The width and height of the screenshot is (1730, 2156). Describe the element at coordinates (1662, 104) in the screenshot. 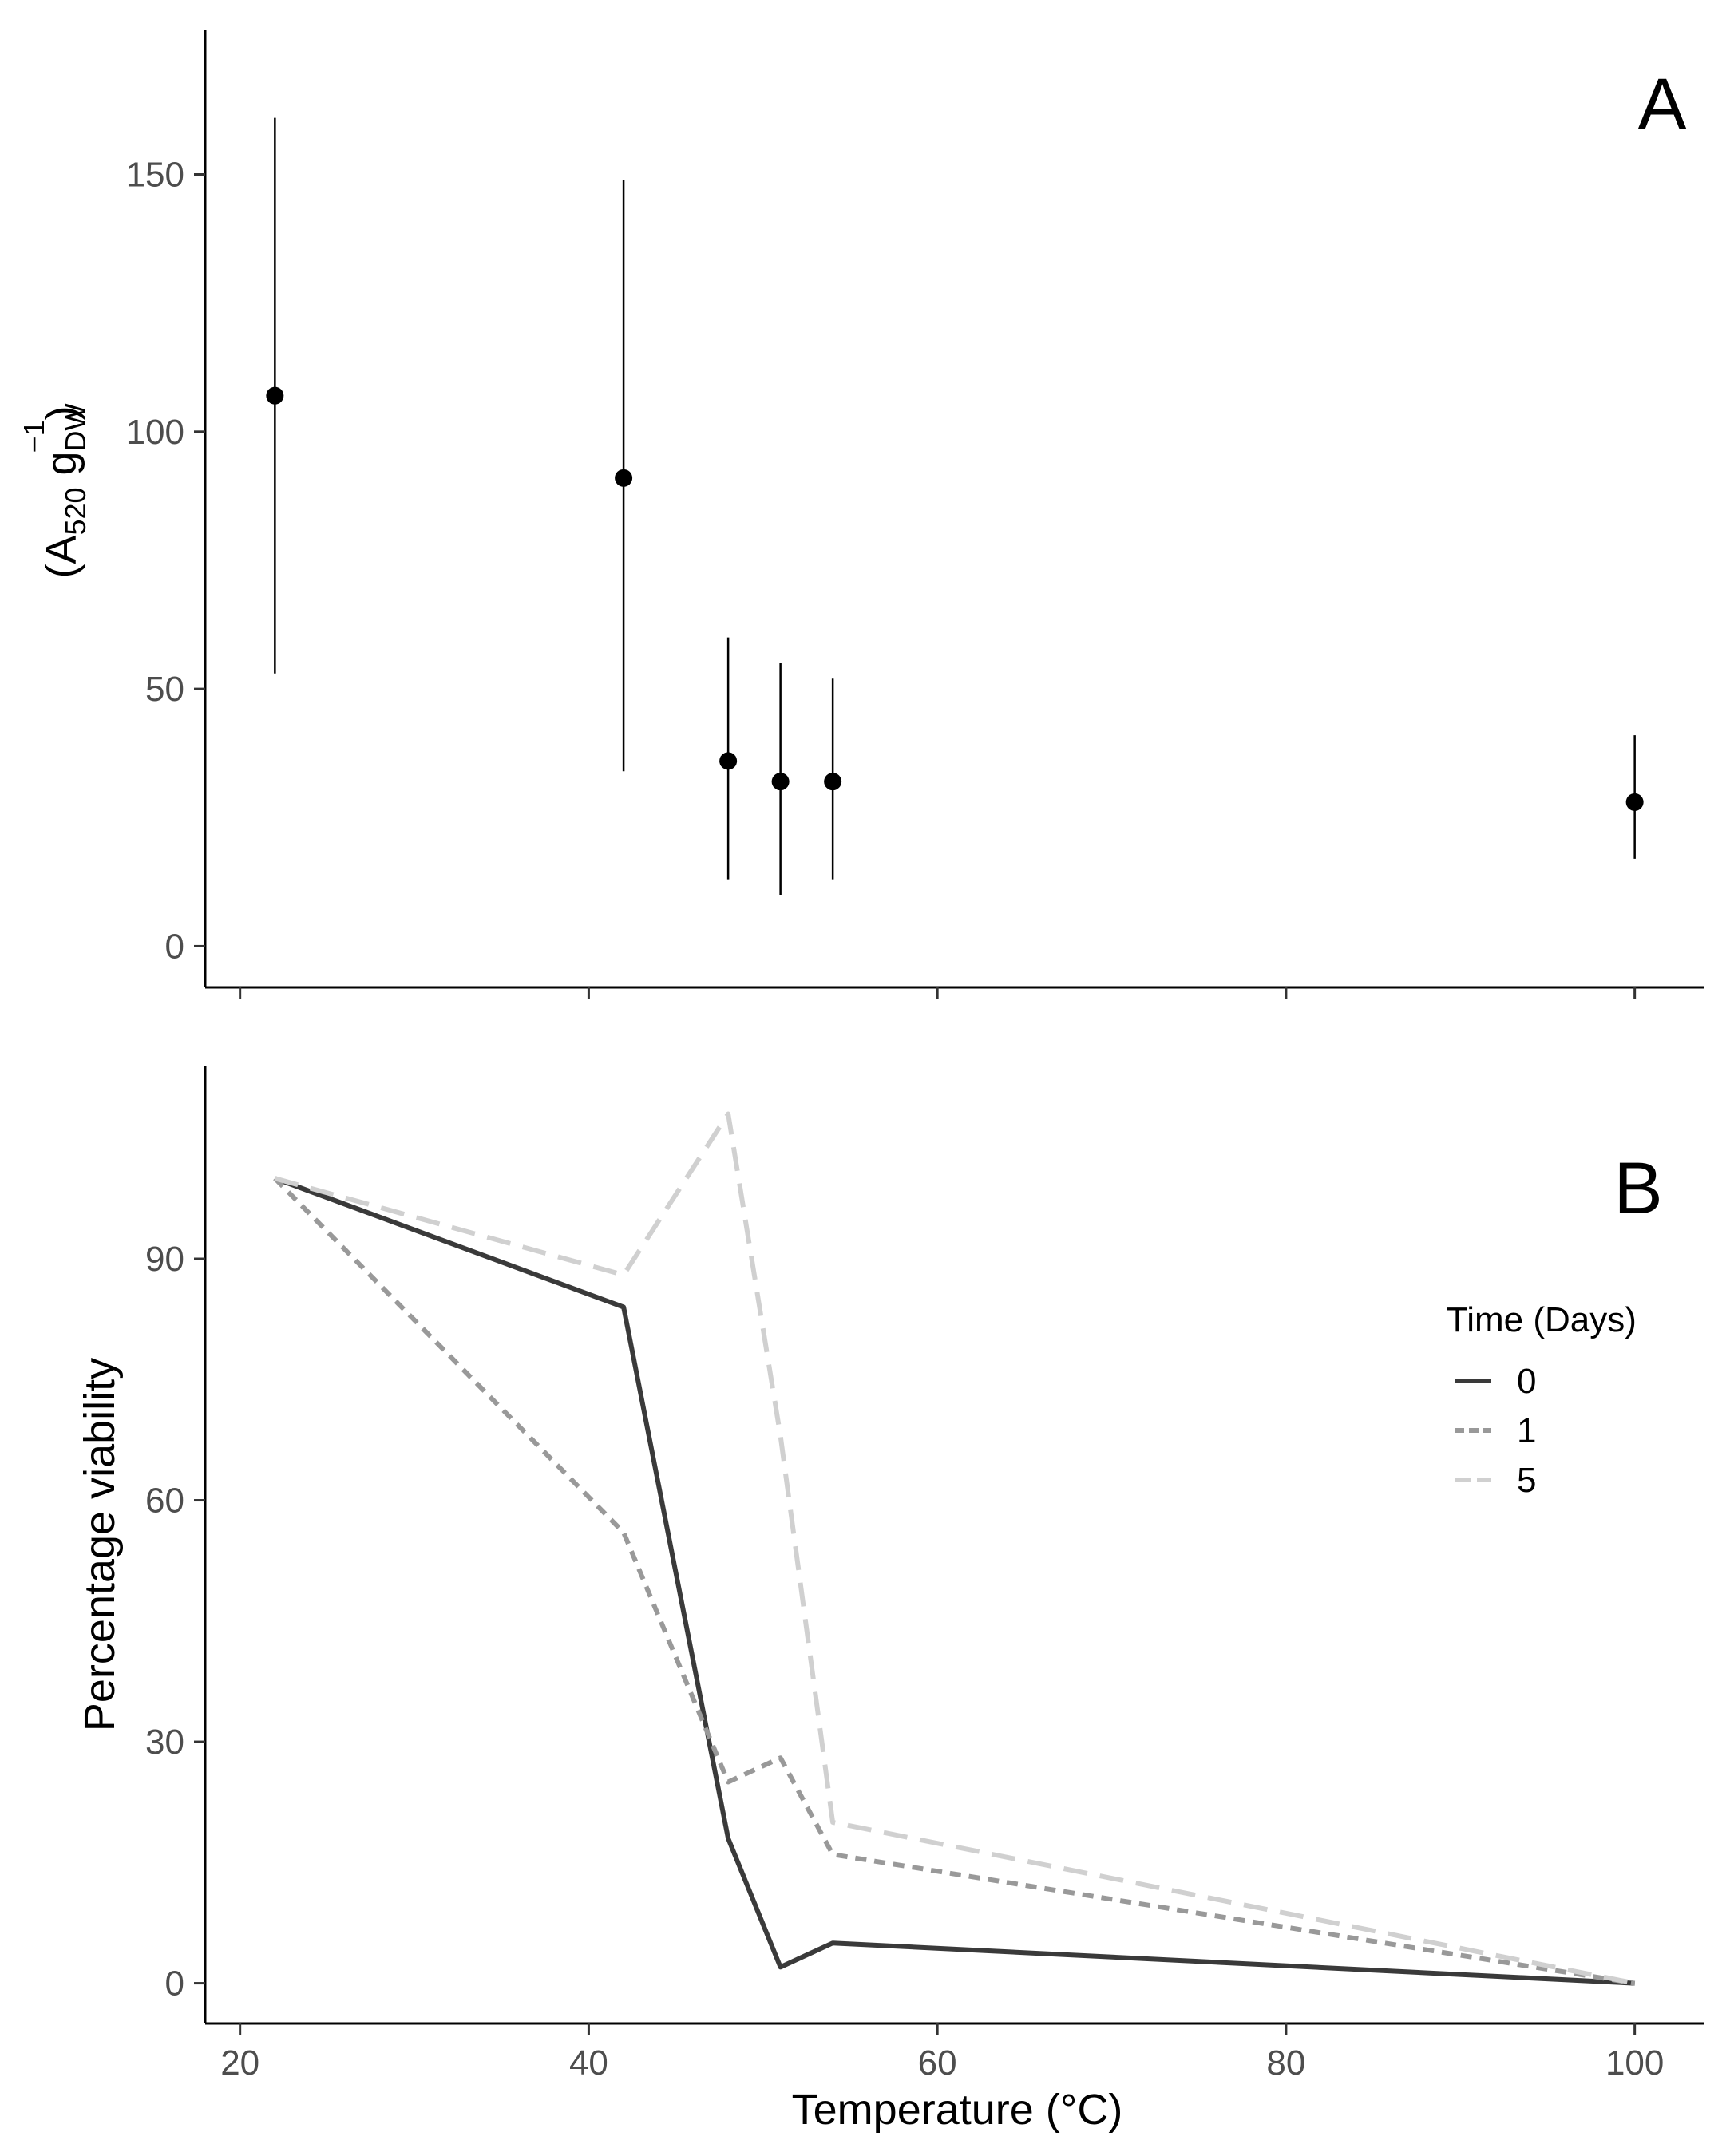

I see `panel-a-label: A` at that location.